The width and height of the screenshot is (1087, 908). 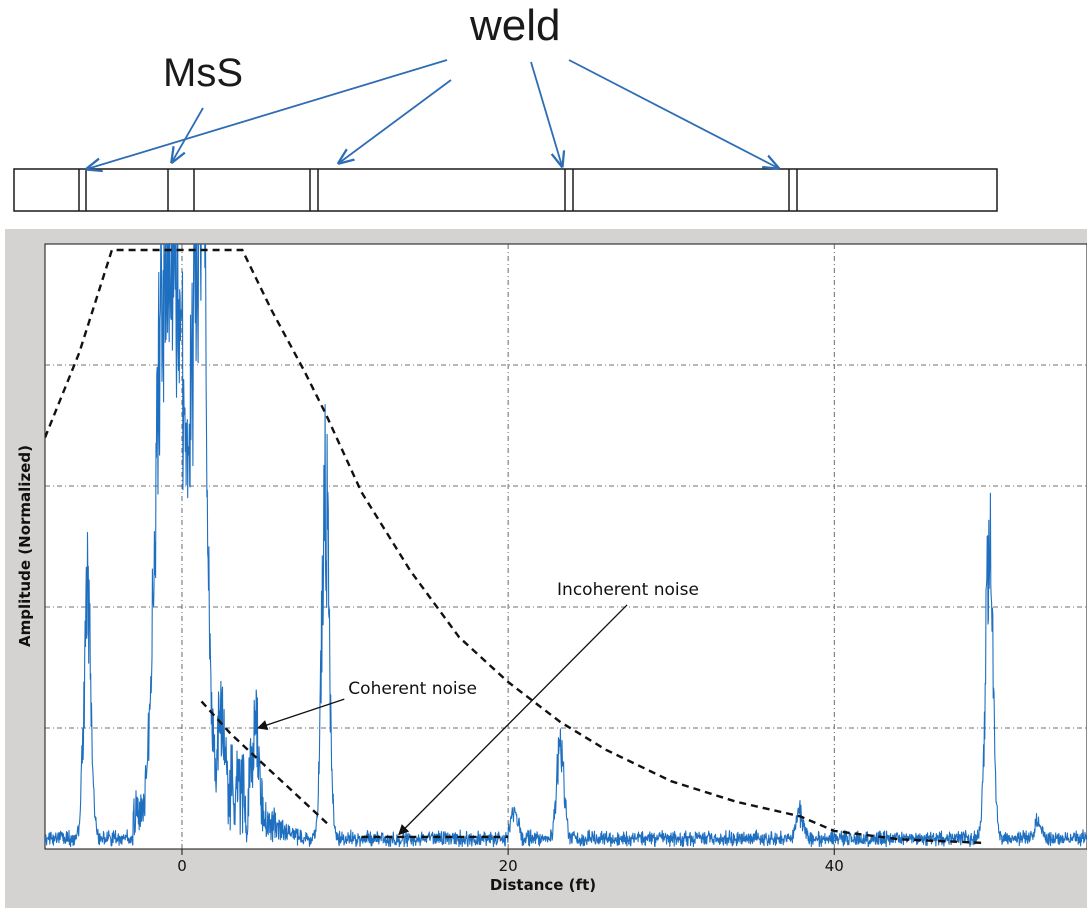 I want to click on pipe-body, so click(x=505, y=190).